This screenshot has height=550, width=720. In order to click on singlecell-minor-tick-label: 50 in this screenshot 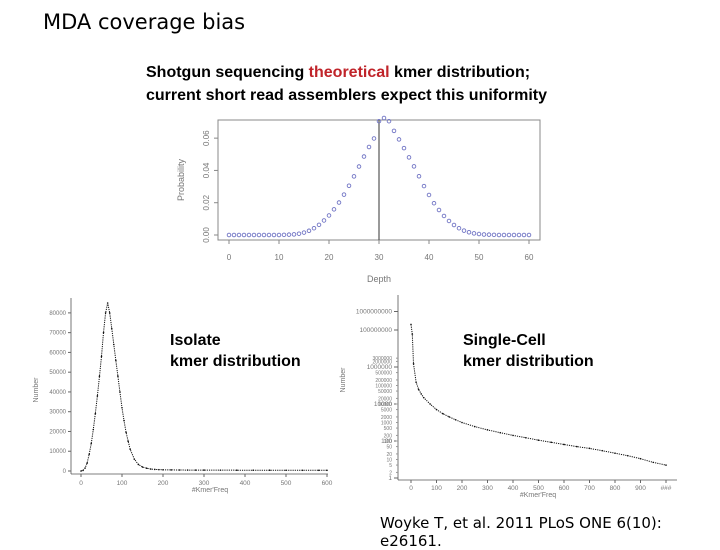, I will do `click(389, 448)`.